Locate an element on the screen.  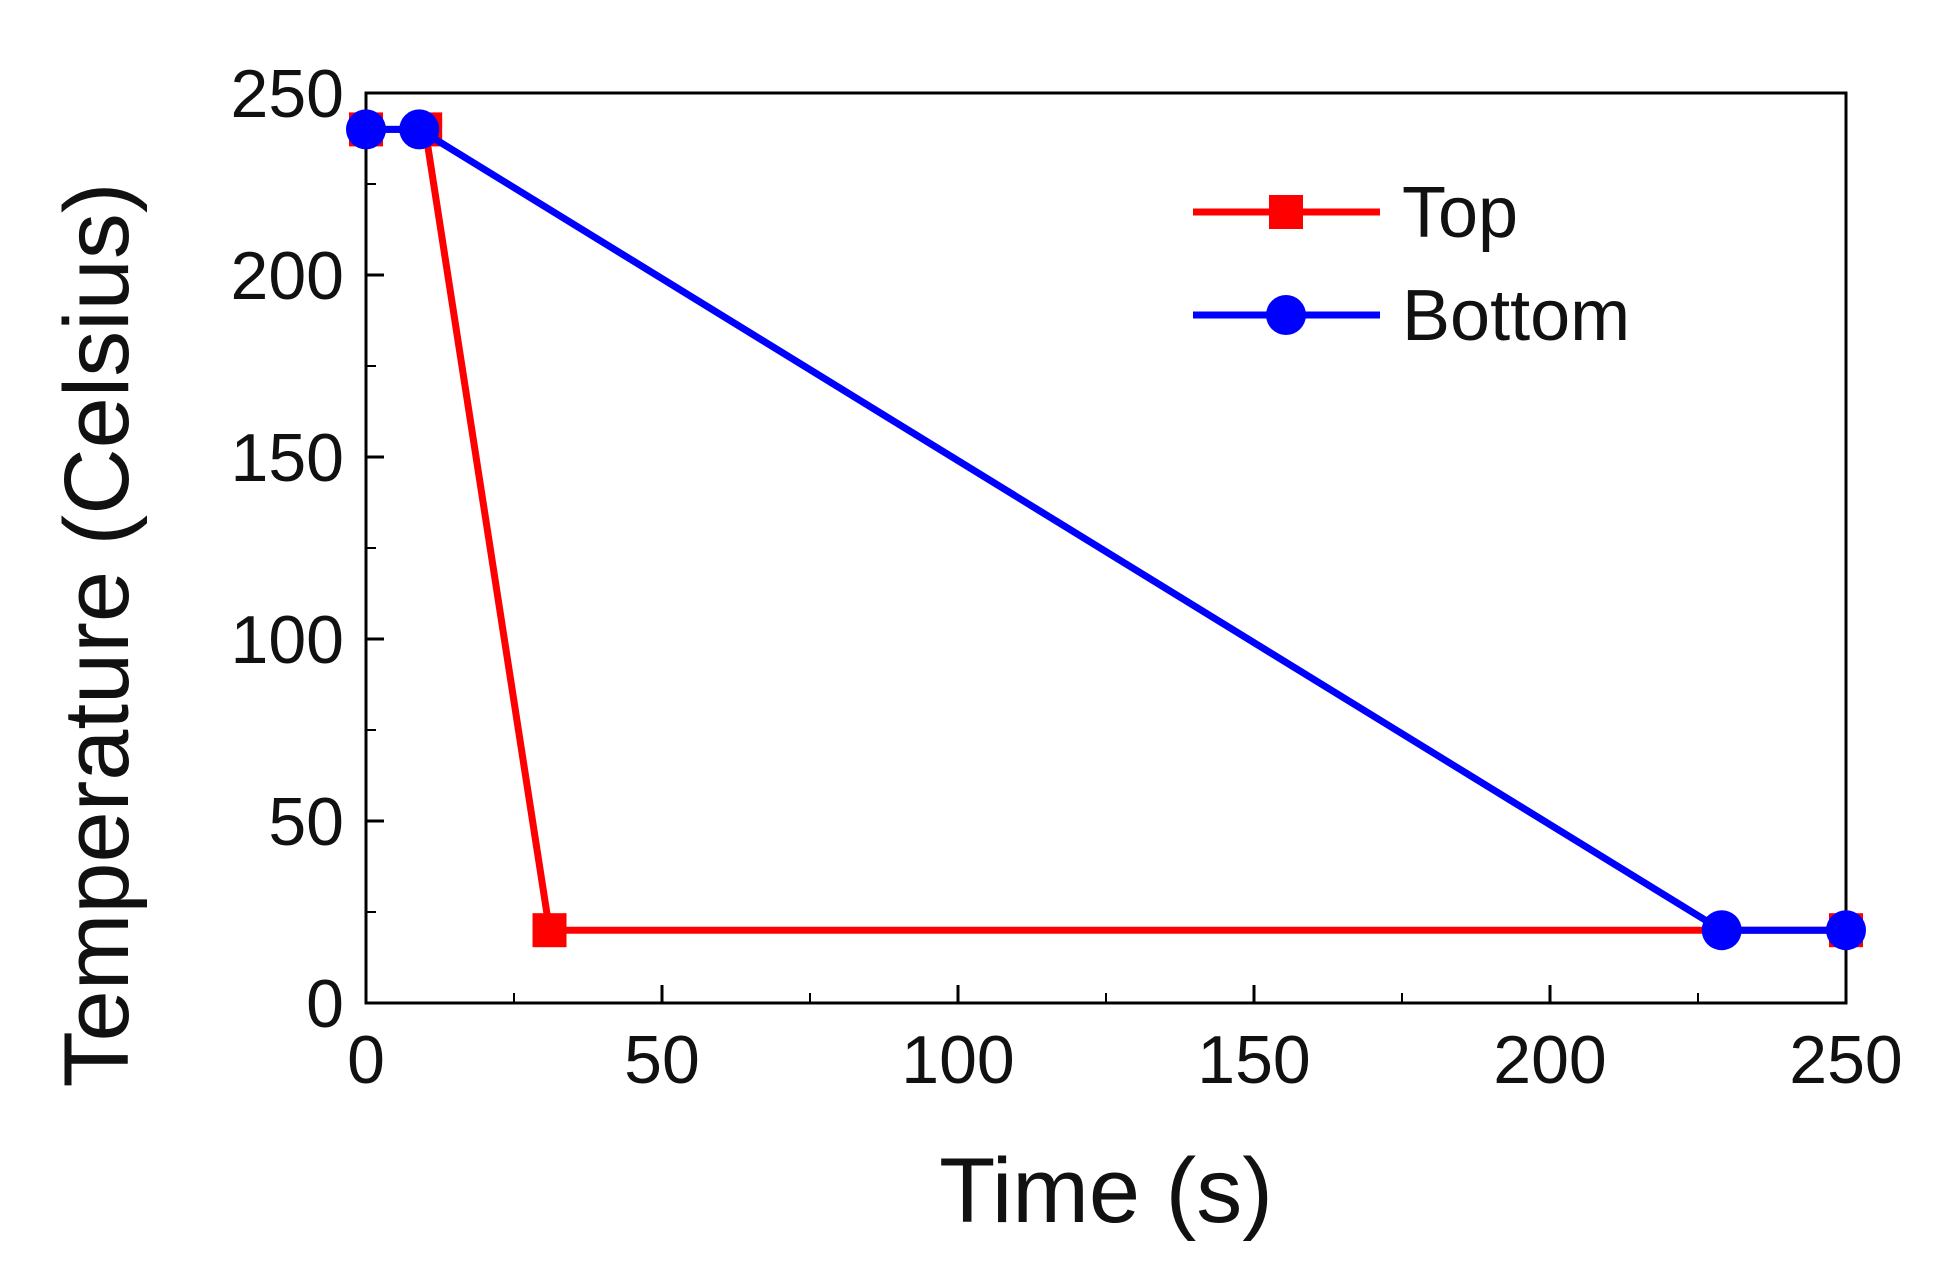
x-tick-label: 100 is located at coordinates (957, 1060).